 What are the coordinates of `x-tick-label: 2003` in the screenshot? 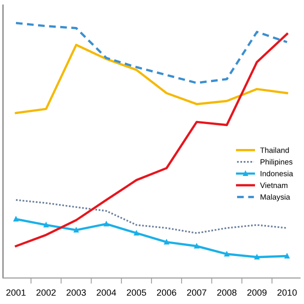 It's located at (76, 292).